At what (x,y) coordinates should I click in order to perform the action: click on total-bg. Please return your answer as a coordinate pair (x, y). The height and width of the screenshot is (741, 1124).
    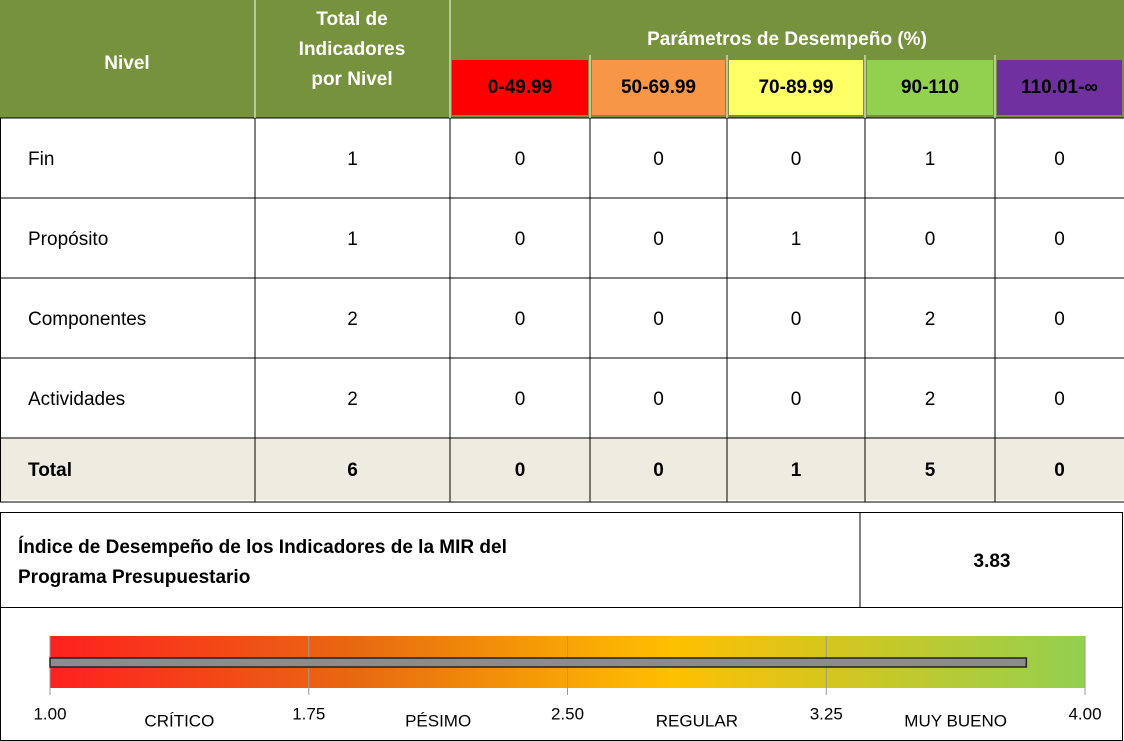
    Looking at the image, I should click on (562, 469).